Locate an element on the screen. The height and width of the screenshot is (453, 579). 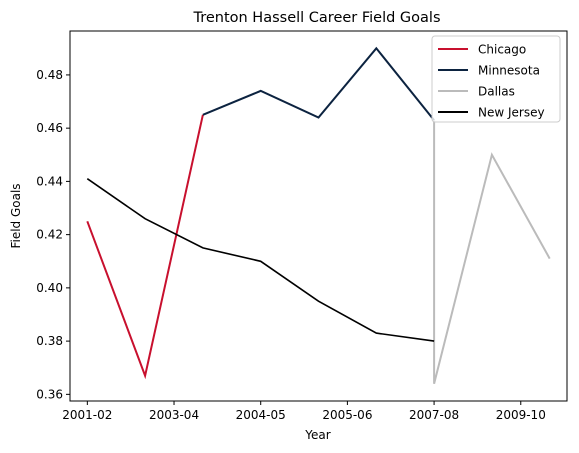
x-tick-label: 2007-08 is located at coordinates (434, 415).